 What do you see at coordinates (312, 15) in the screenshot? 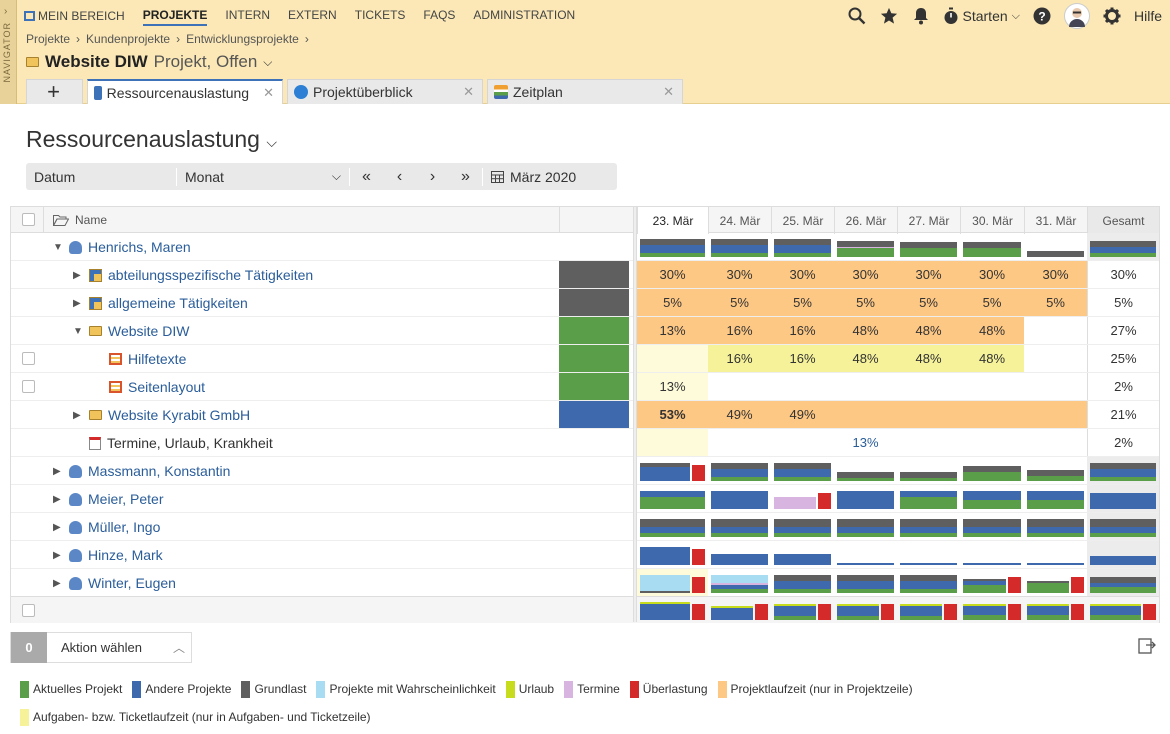
I see `menu-extern: EXTERN` at bounding box center [312, 15].